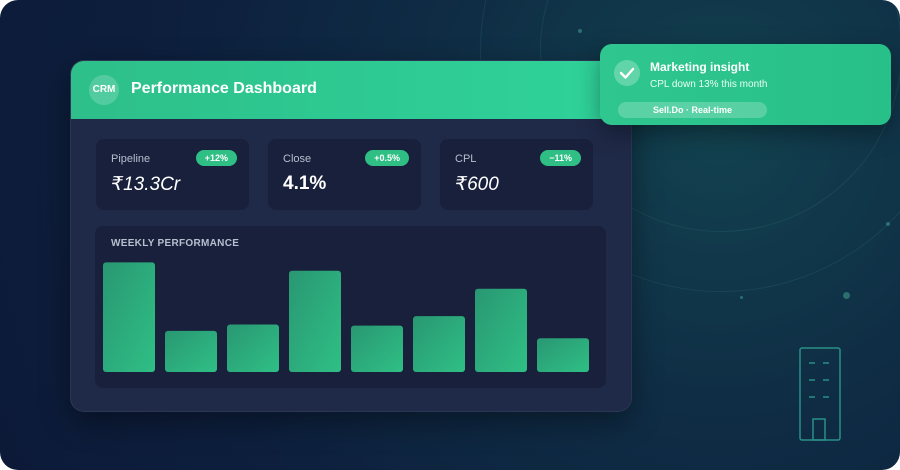 This screenshot has width=900, height=470. I want to click on kpi-value: ₹13.3Cr, so click(146, 184).